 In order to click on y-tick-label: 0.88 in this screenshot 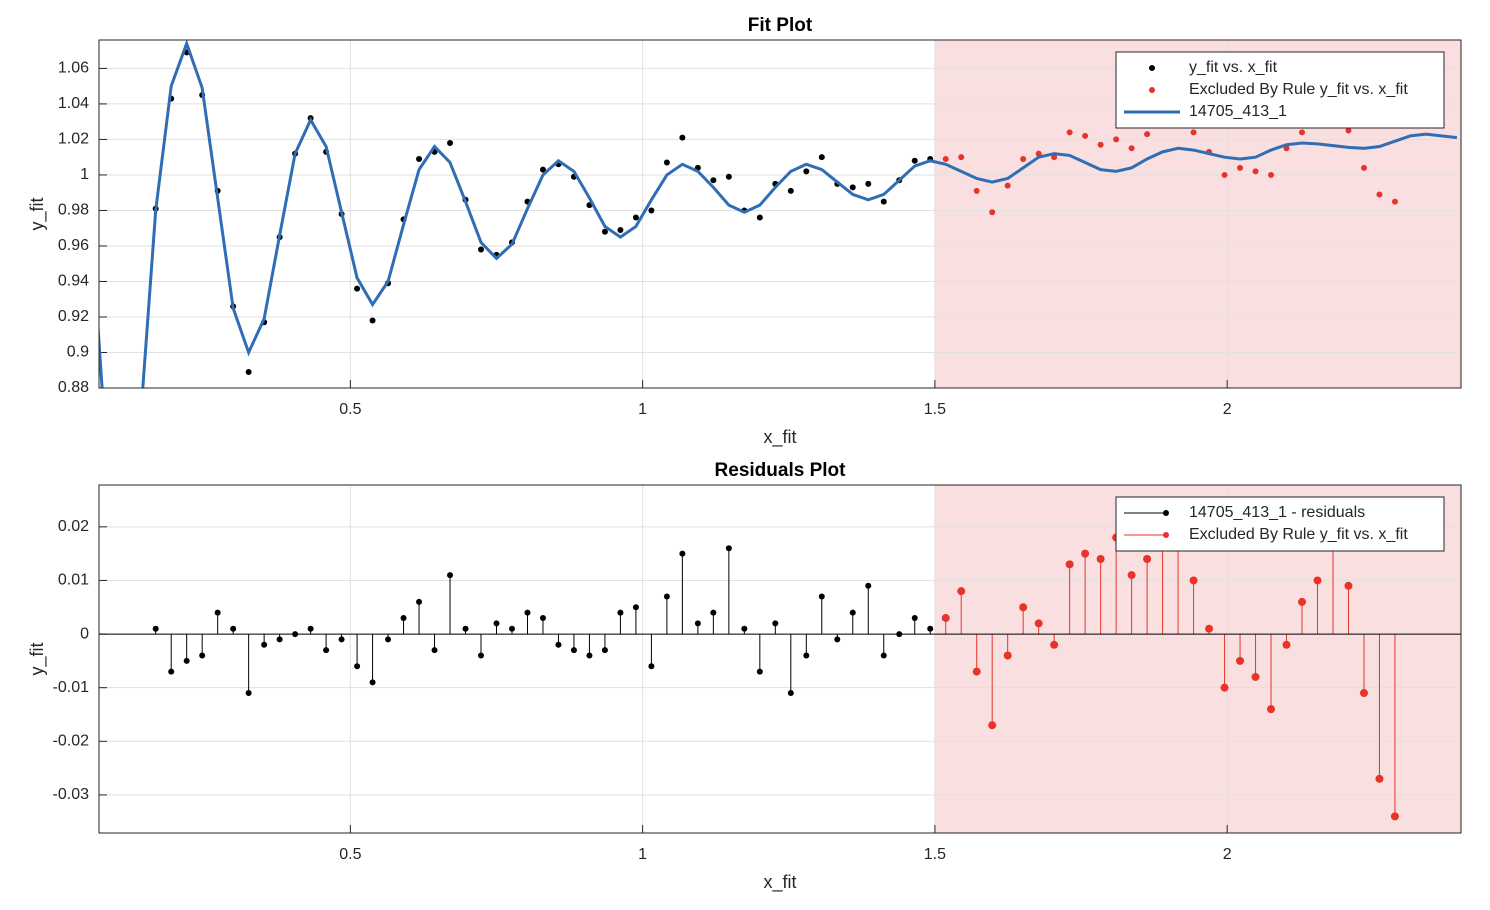, I will do `click(73, 387)`.